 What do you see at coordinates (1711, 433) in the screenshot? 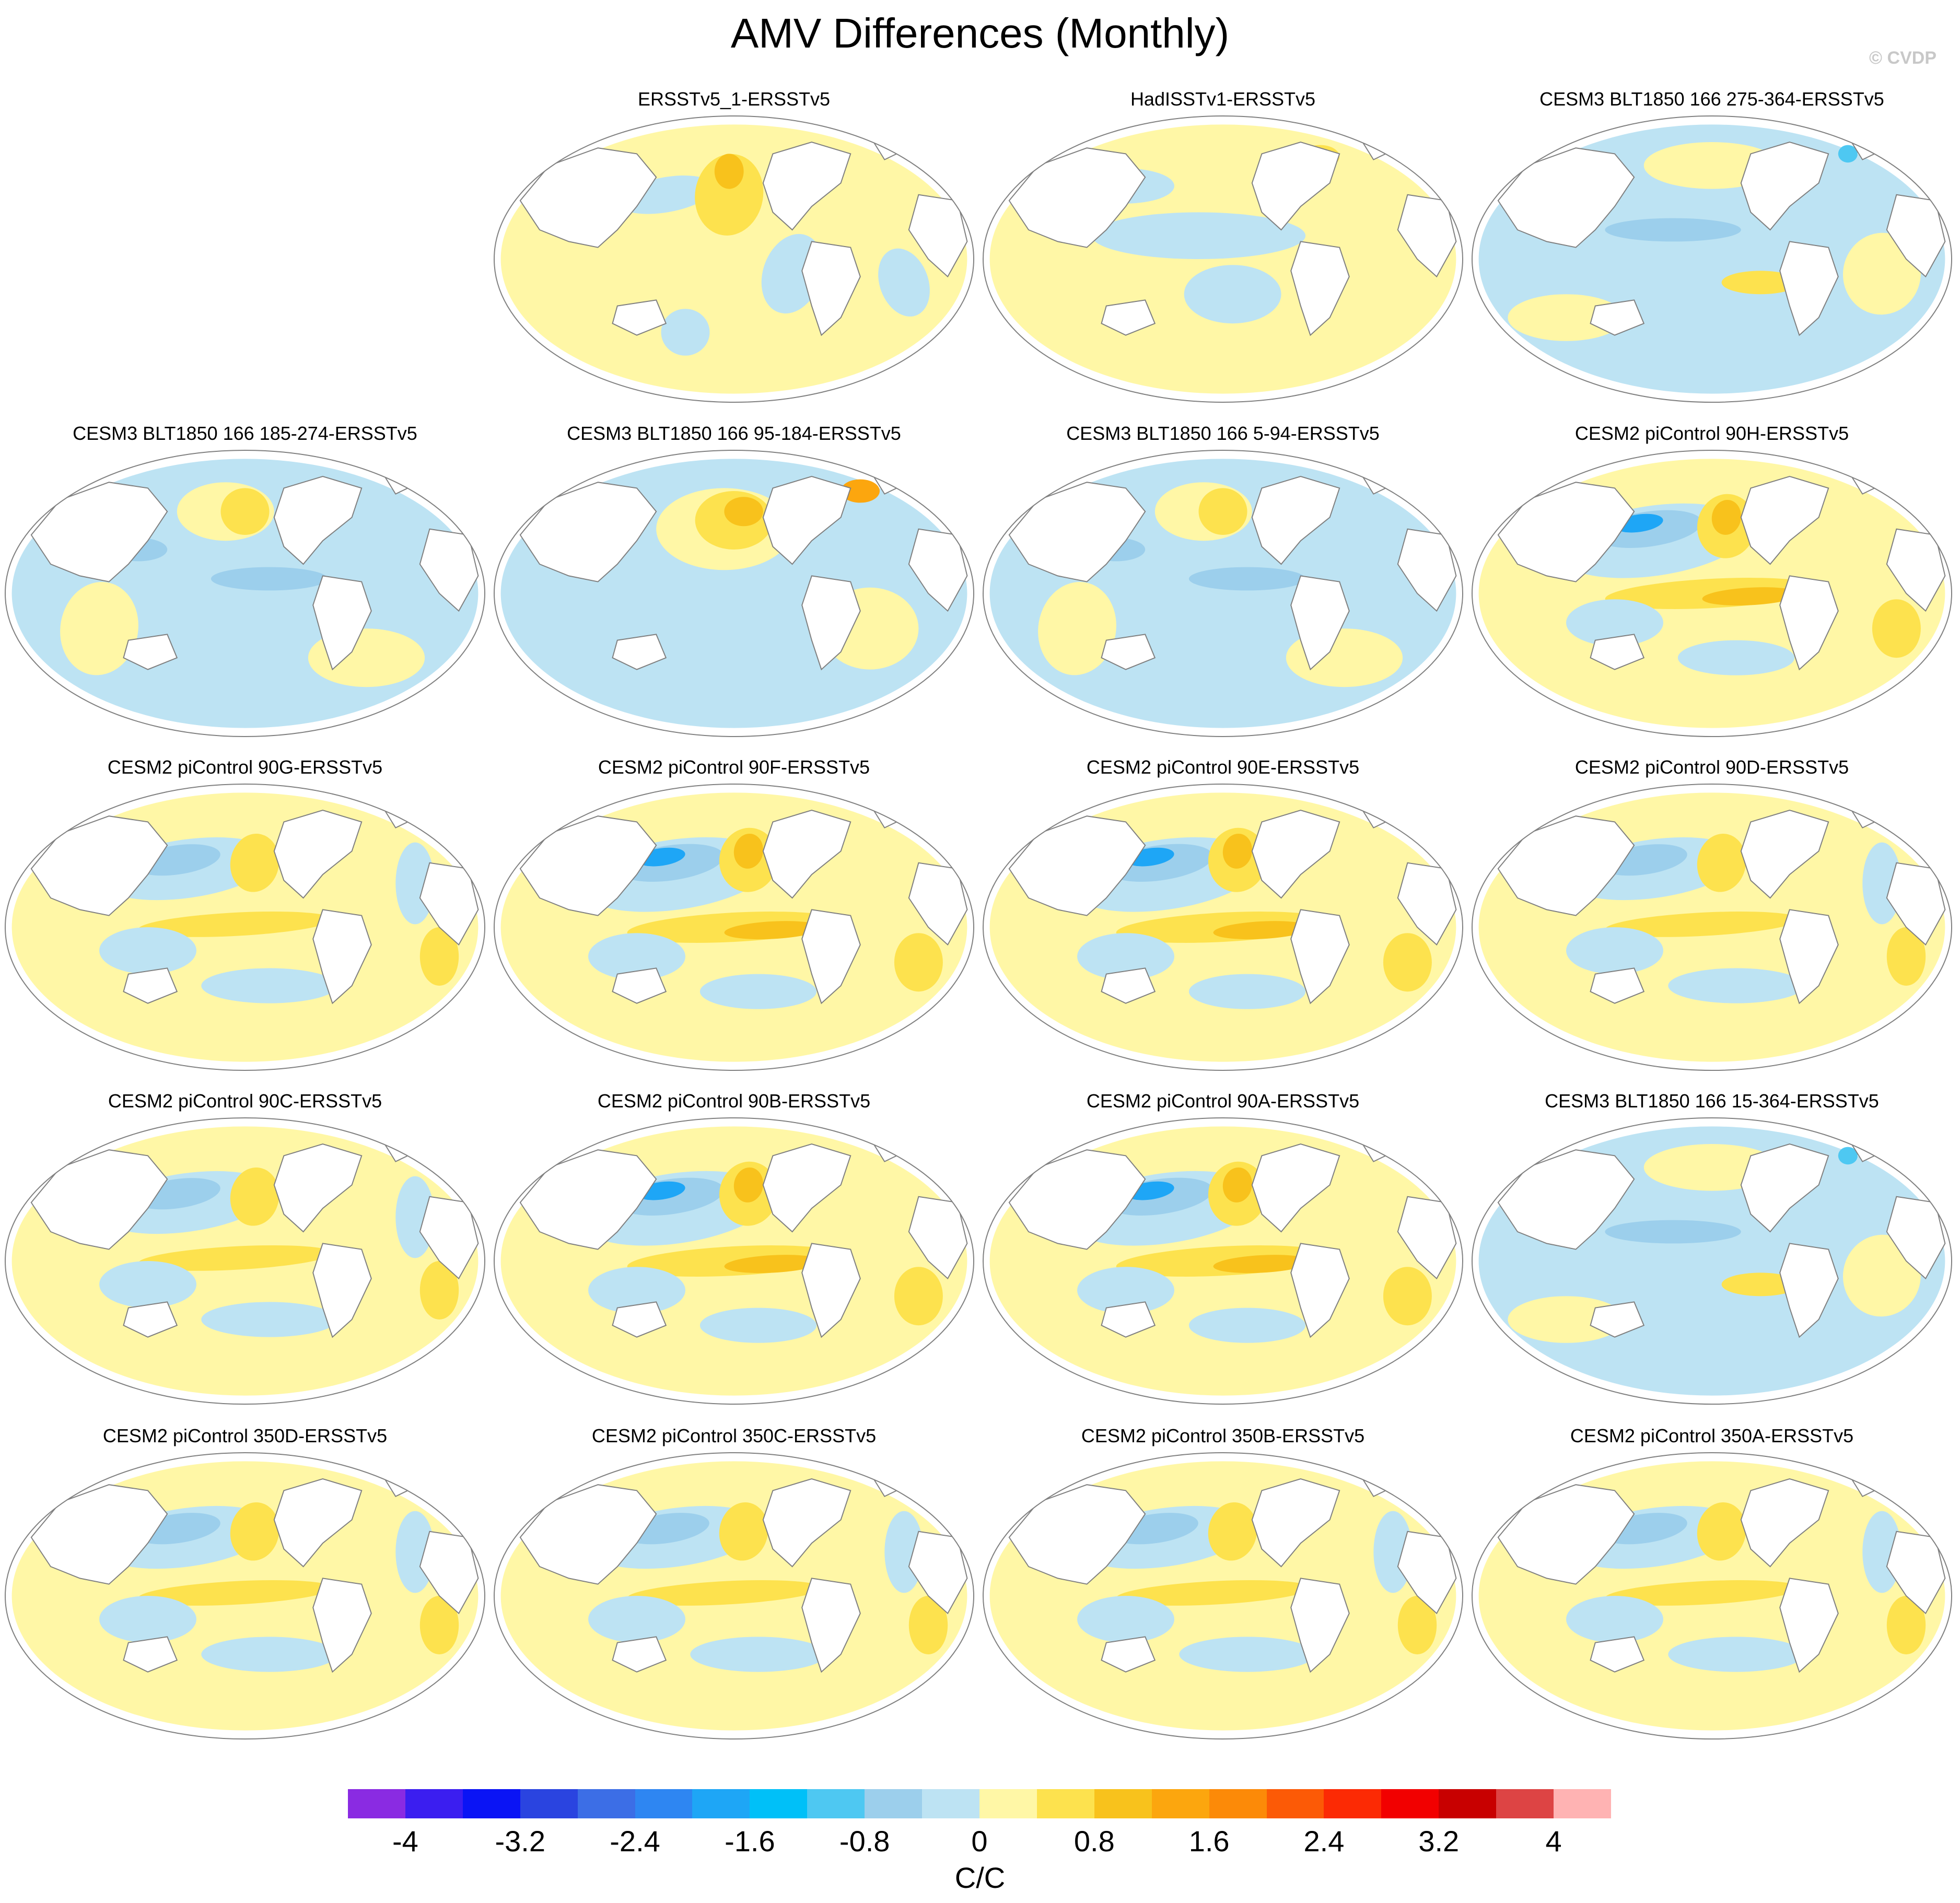
I see `panel-title: CESM2 piControl 90H-ERSSTv5` at bounding box center [1711, 433].